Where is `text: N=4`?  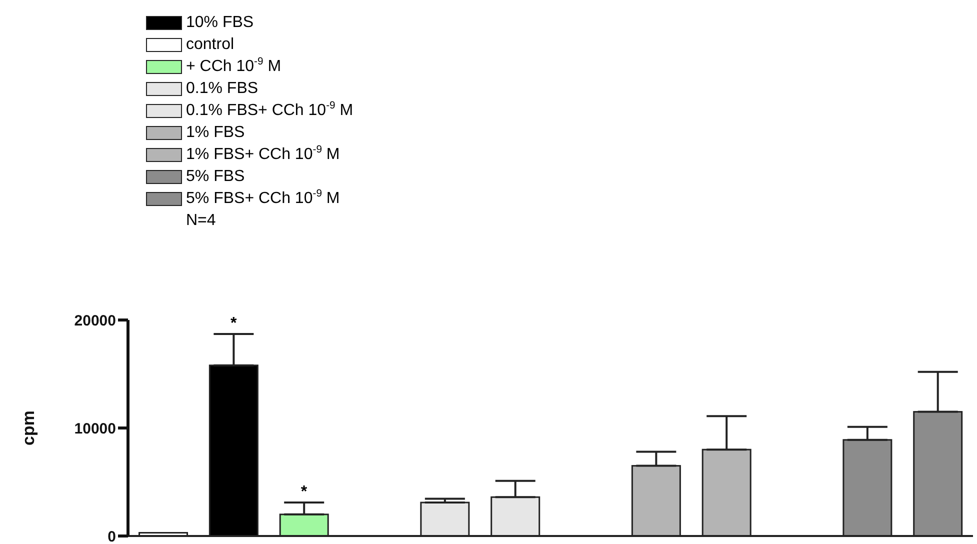 text: N=4 is located at coordinates (201, 221).